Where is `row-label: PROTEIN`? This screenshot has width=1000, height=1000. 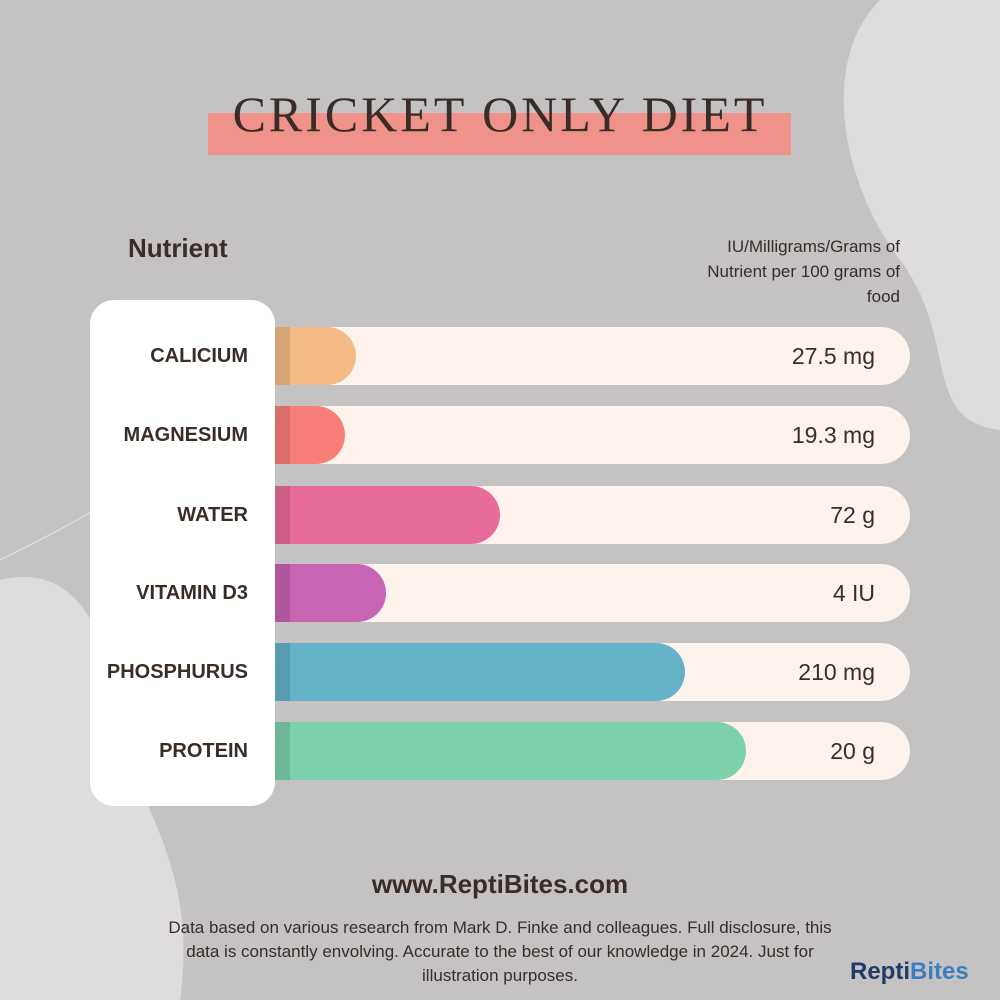
row-label: PROTEIN is located at coordinates (203, 751).